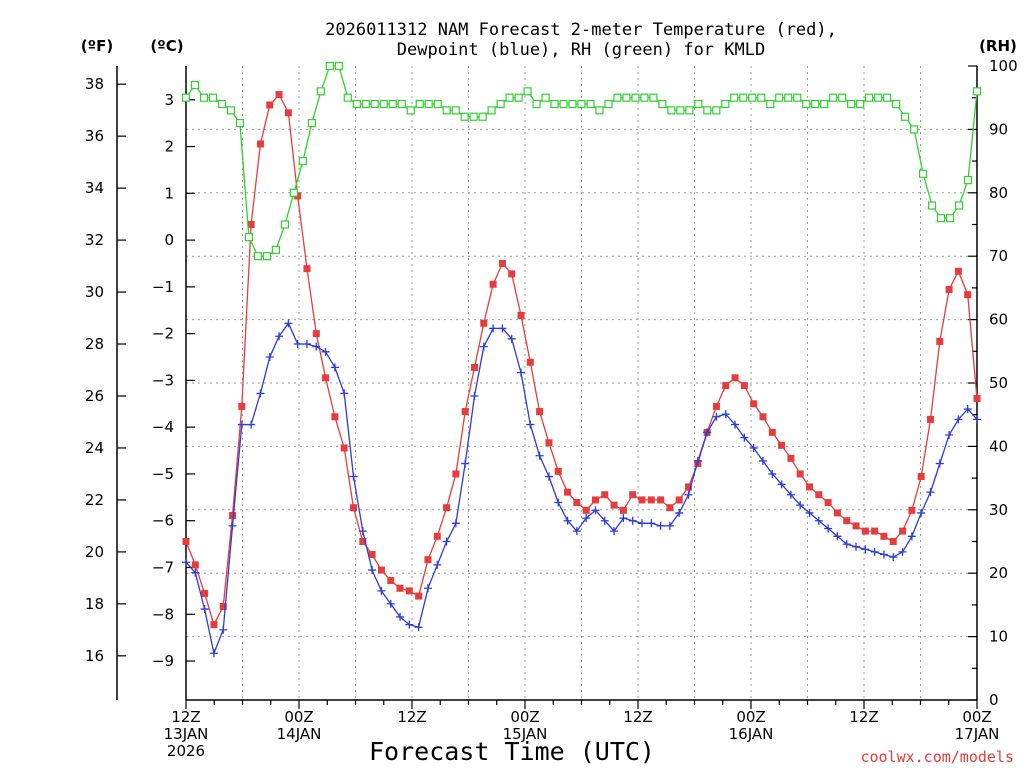  Describe the element at coordinates (94, 656) in the screenshot. I see `fahrenheit-tick-label: 16` at that location.